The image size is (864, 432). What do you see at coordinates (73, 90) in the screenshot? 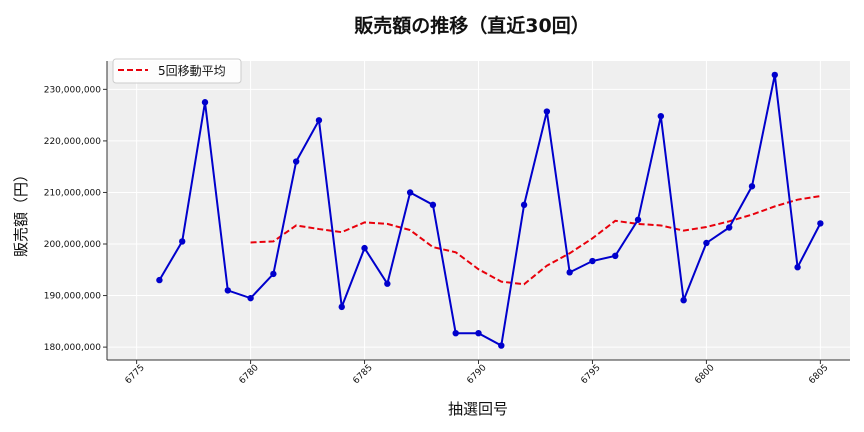
I see `y-tick-label: 230,000,000` at bounding box center [73, 90].